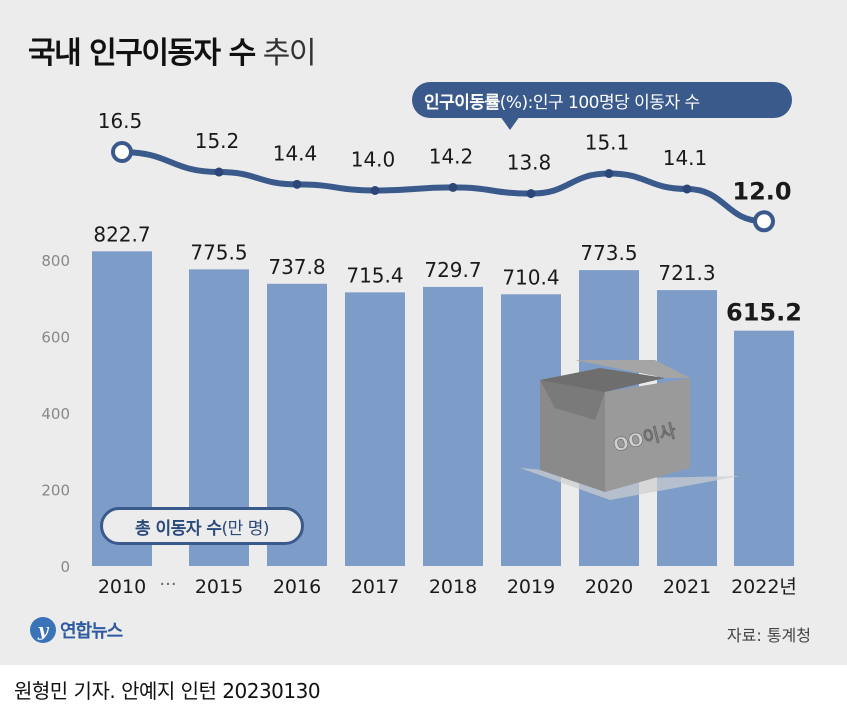 This screenshot has height=707, width=847. I want to click on total-legend-pill: 총 이동자 수 (만 명), so click(202, 526).